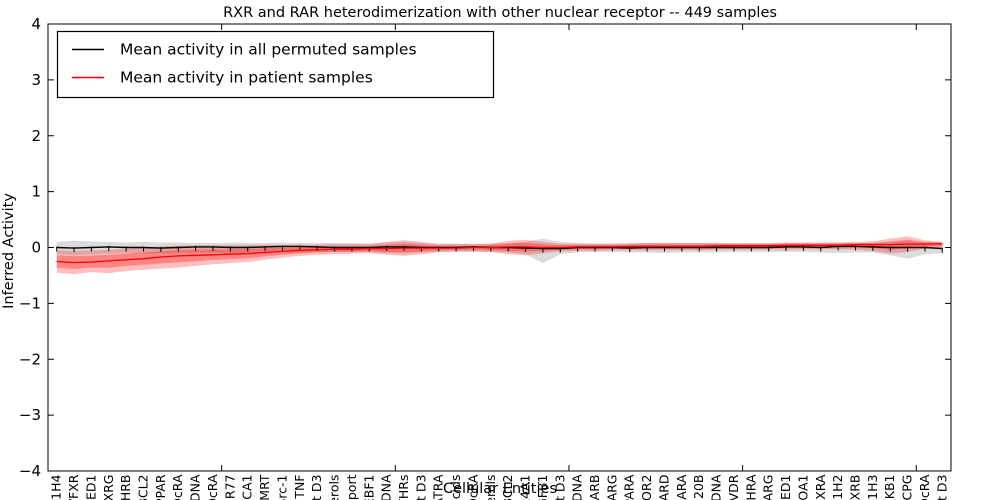 This screenshot has width=1000, height=500. Describe the element at coordinates (542, 487) in the screenshot. I see `category-label: TGFB1` at that location.